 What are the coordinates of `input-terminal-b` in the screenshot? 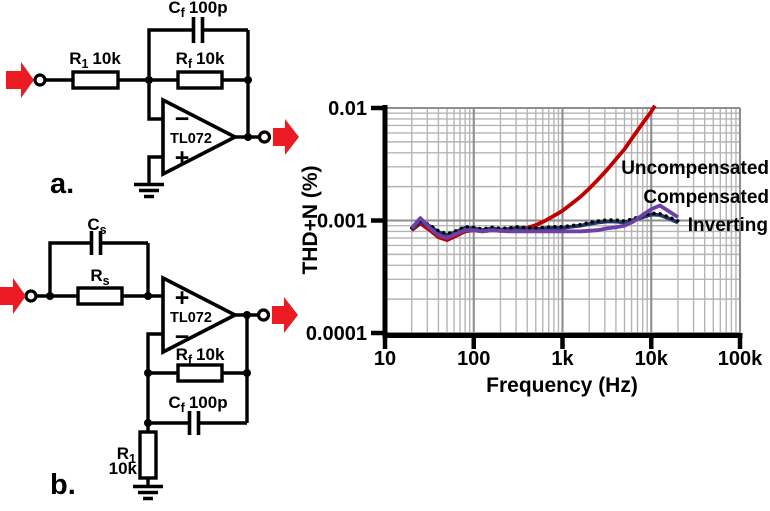 It's located at (31, 296).